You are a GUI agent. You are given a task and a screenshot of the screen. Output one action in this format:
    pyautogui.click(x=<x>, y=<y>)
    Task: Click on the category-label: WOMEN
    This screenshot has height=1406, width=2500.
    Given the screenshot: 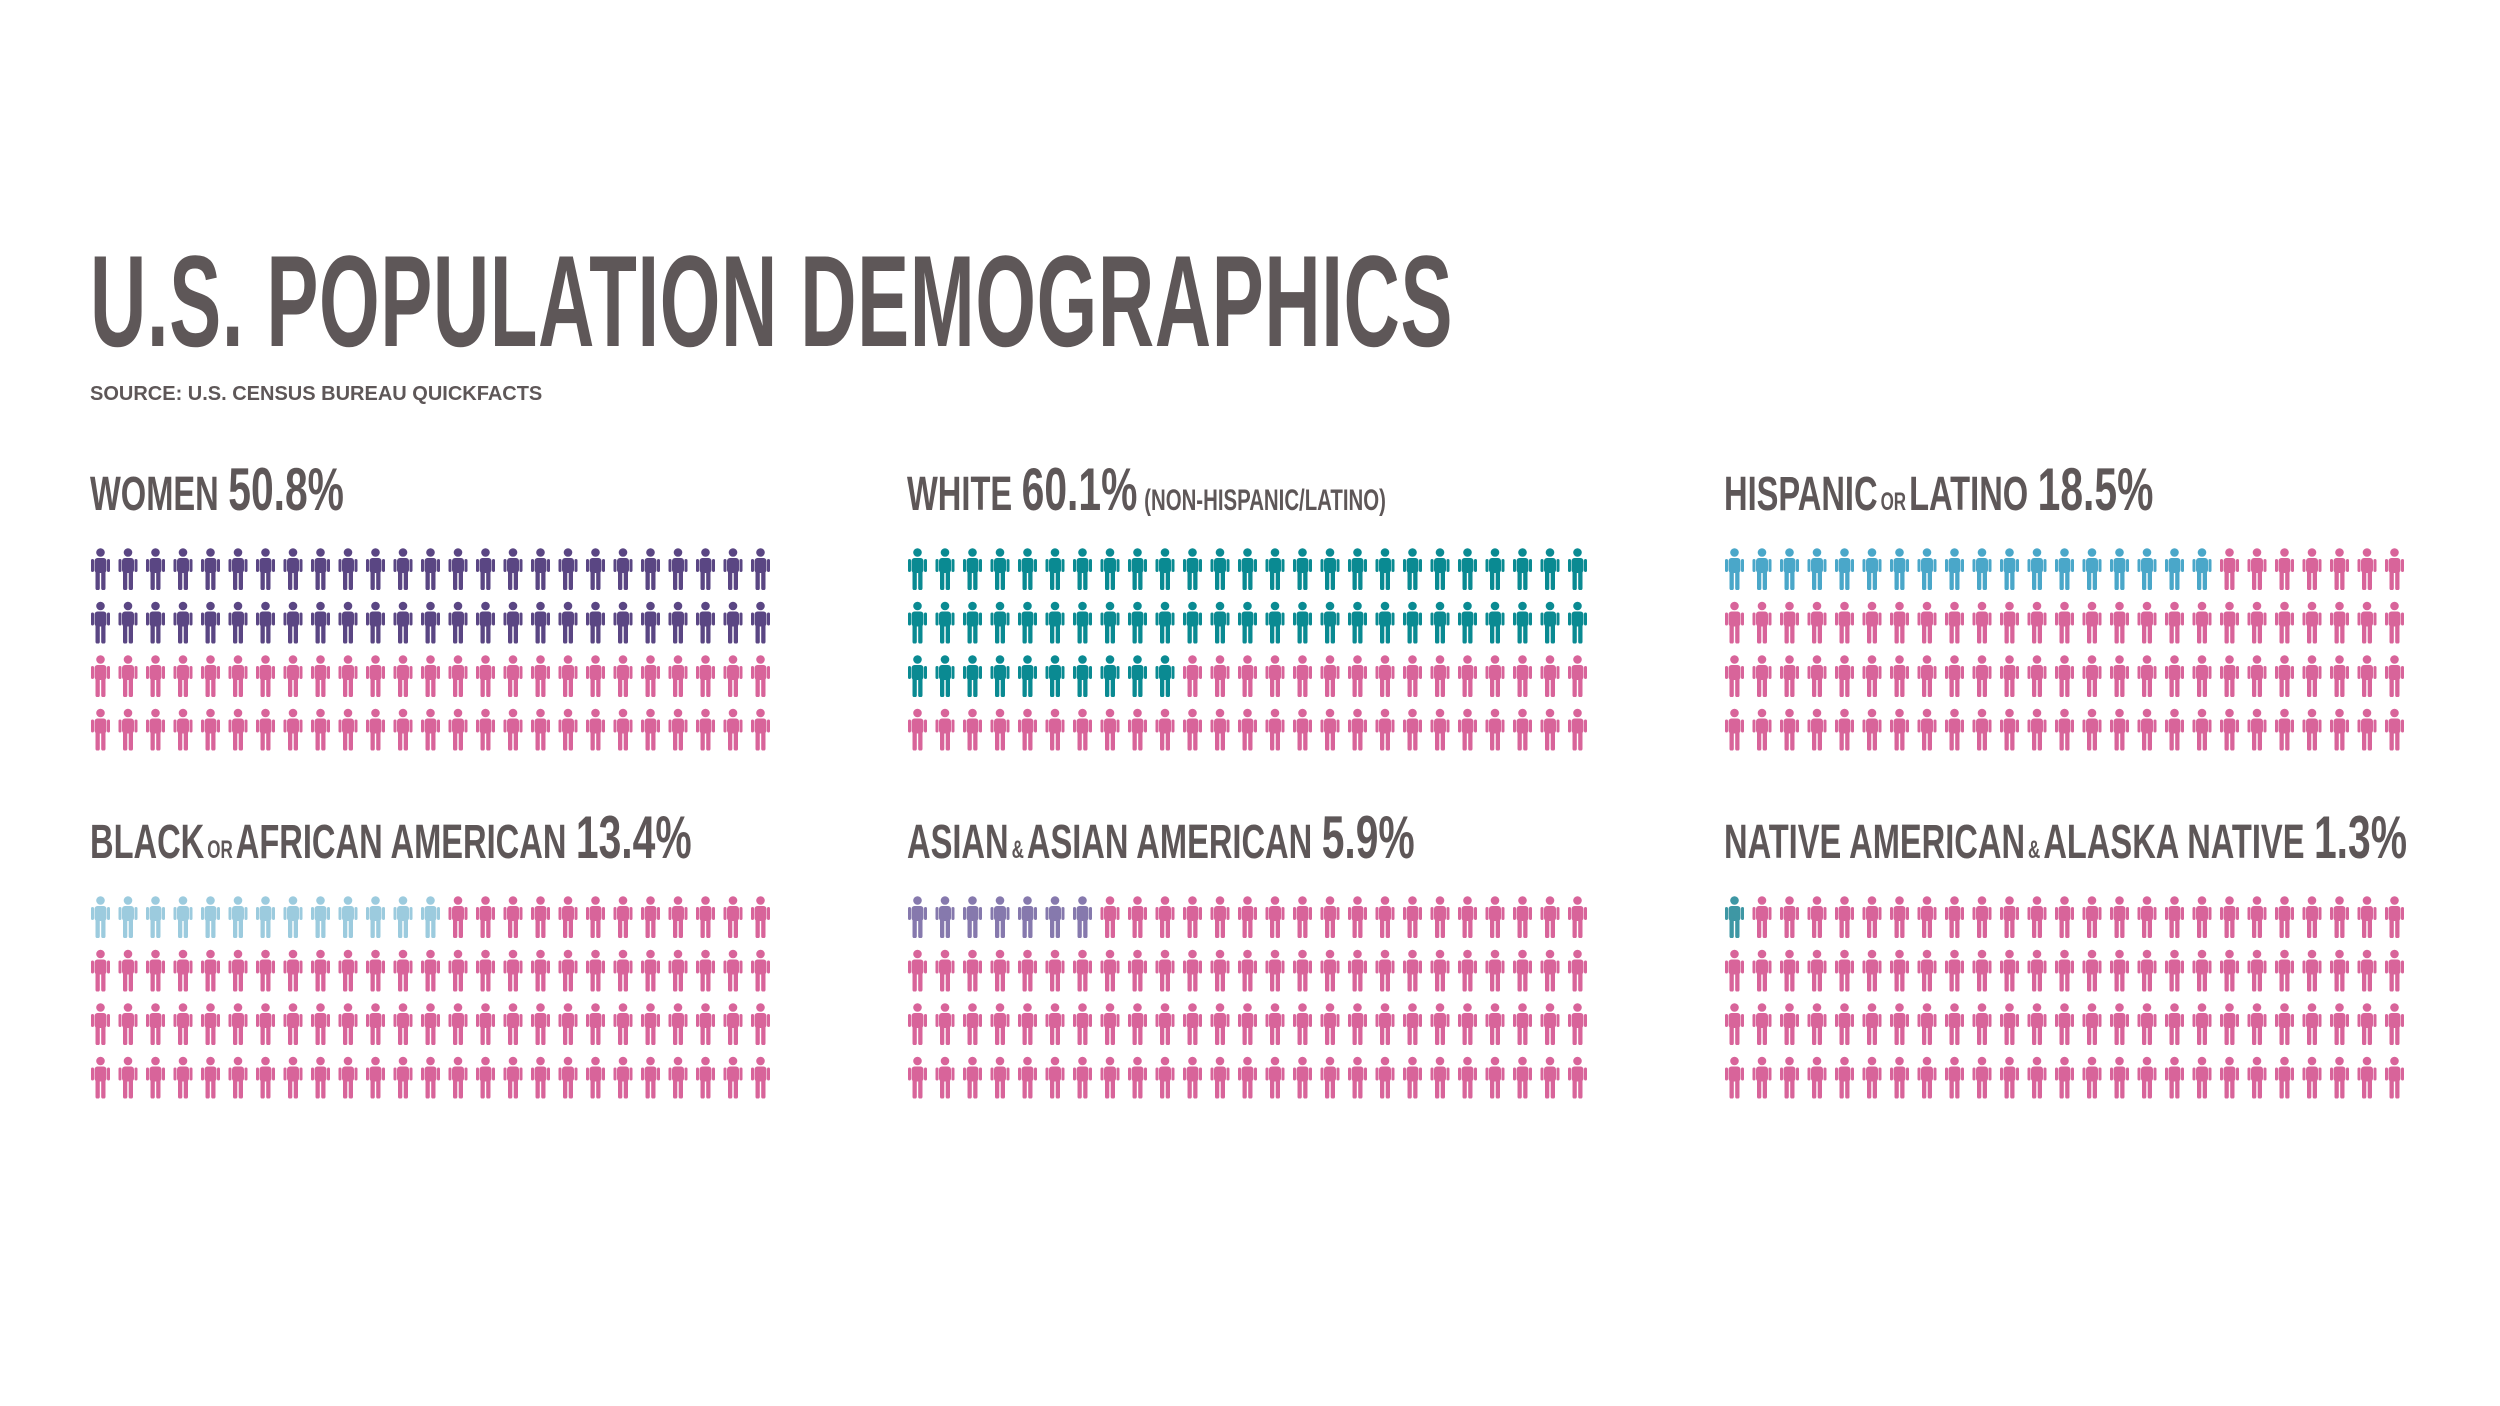 What is the action you would take?
    pyautogui.click(x=154, y=494)
    